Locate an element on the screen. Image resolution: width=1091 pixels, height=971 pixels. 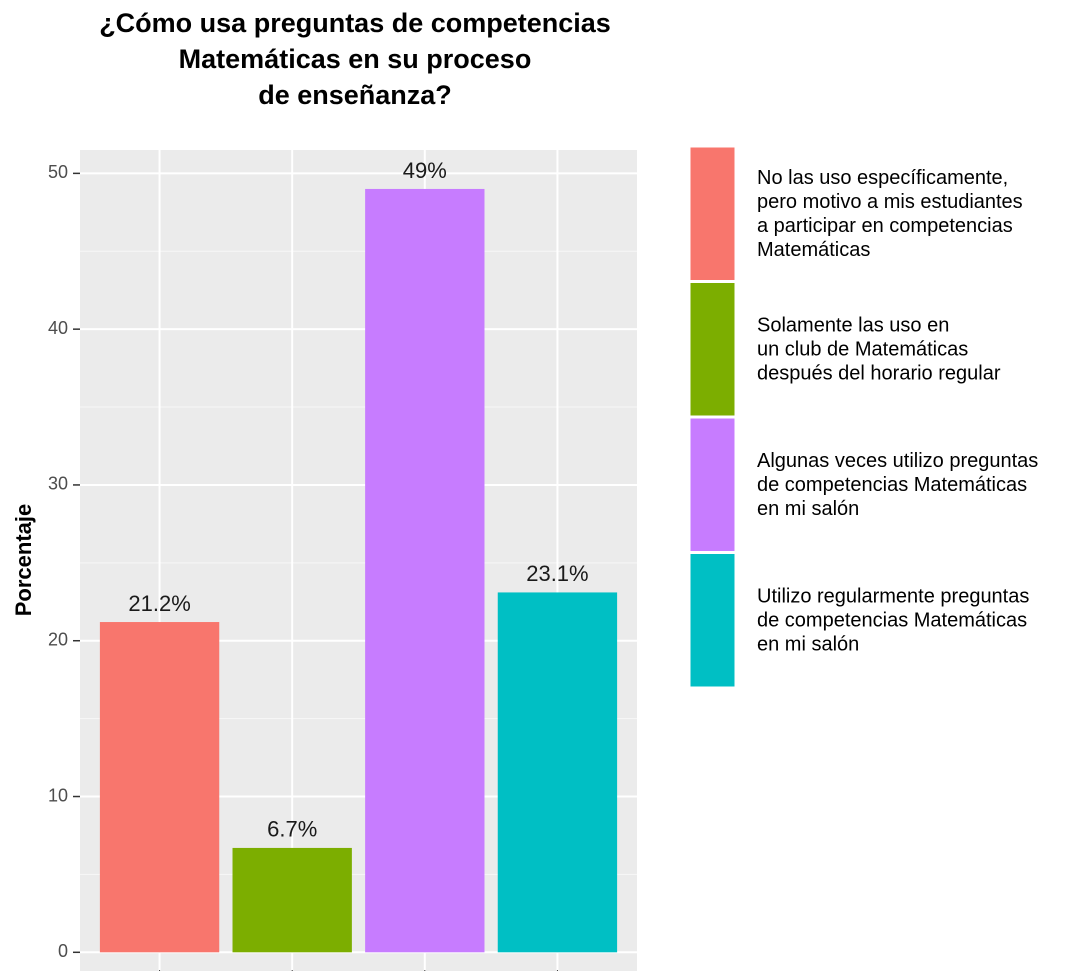
y-tick-label: 30 is located at coordinates (58, 484).